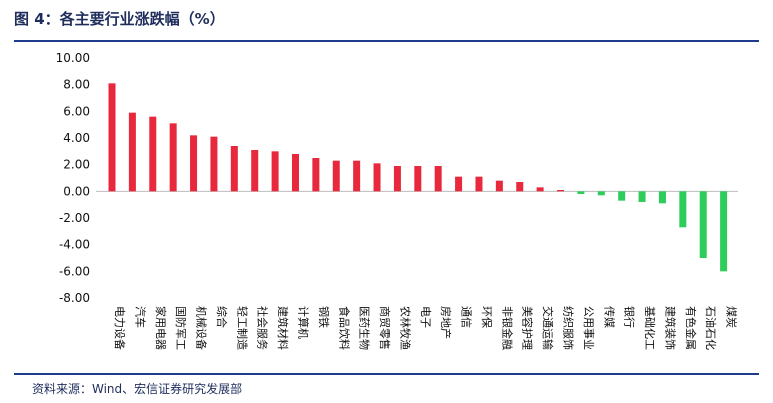 The width and height of the screenshot is (773, 403). I want to click on x-tick-label: 纺织服饰, so click(569, 328).